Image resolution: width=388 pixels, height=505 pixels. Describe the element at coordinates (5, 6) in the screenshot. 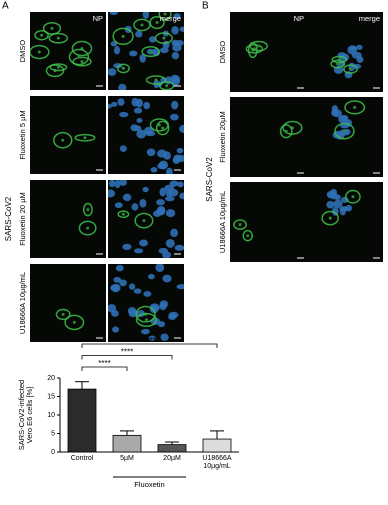

I see `panel-label: A` at that location.